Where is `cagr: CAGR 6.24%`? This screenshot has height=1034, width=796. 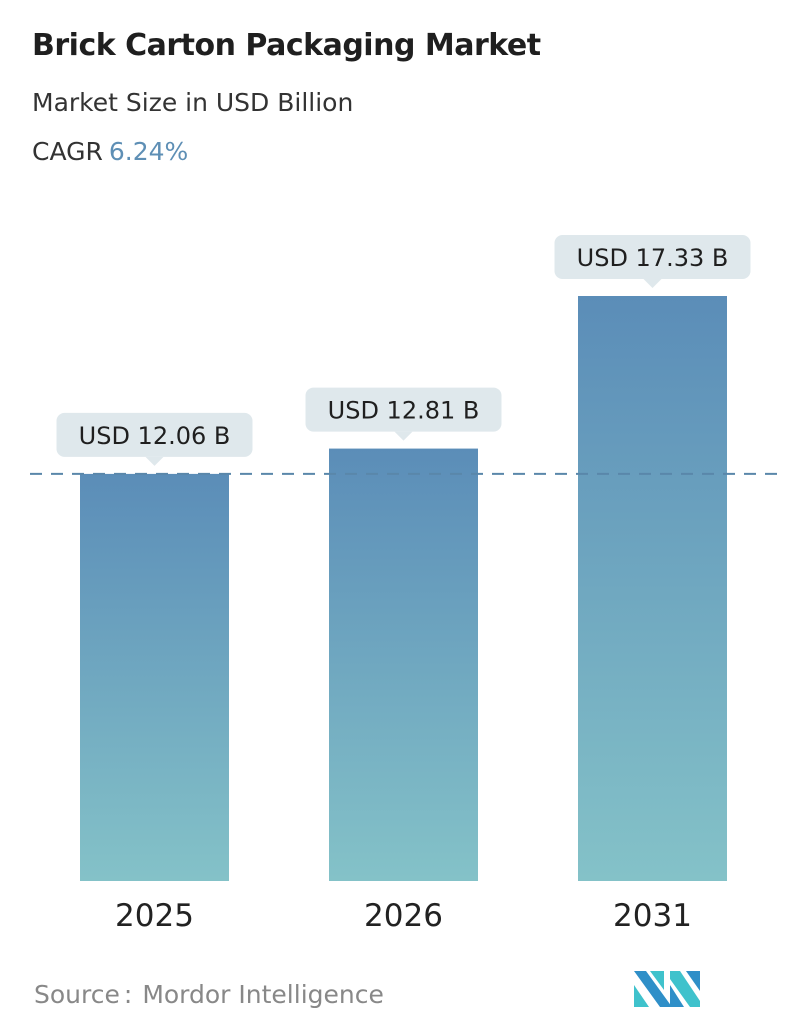
cagr: CAGR 6.24% is located at coordinates (110, 151).